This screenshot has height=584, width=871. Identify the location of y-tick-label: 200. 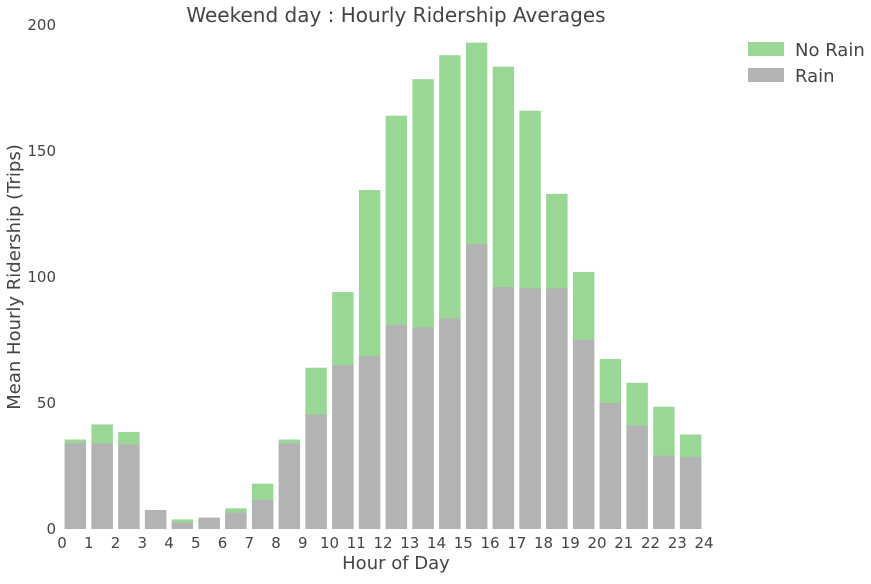
(41, 25).